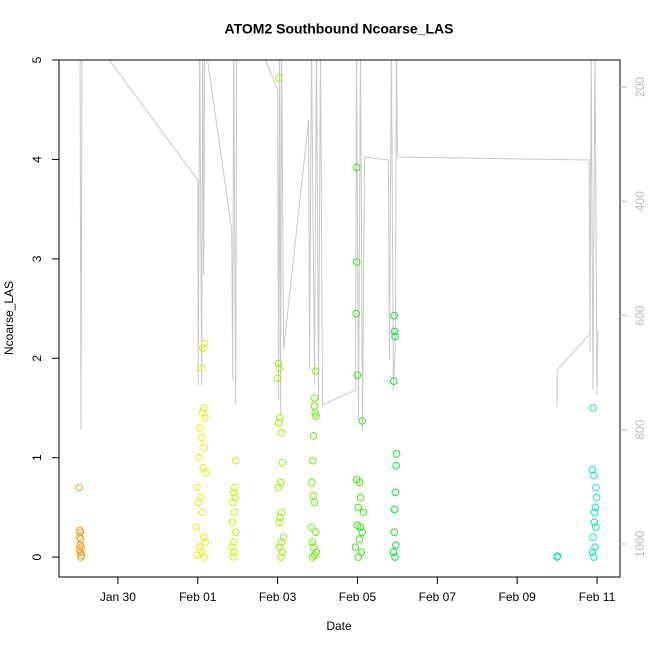 This screenshot has height=650, width=650. Describe the element at coordinates (198, 597) in the screenshot. I see `x-tick-label: Feb 01` at that location.